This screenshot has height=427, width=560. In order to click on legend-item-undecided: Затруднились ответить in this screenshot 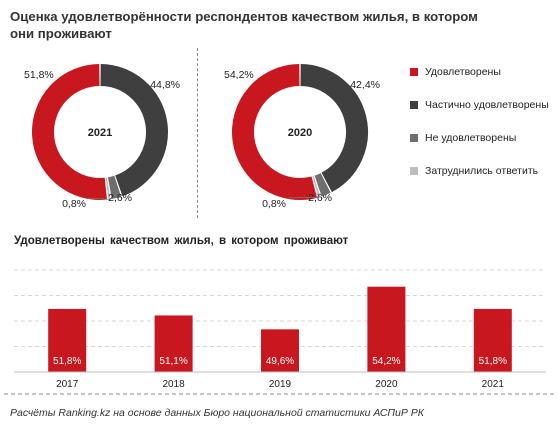, I will do `click(485, 171)`.